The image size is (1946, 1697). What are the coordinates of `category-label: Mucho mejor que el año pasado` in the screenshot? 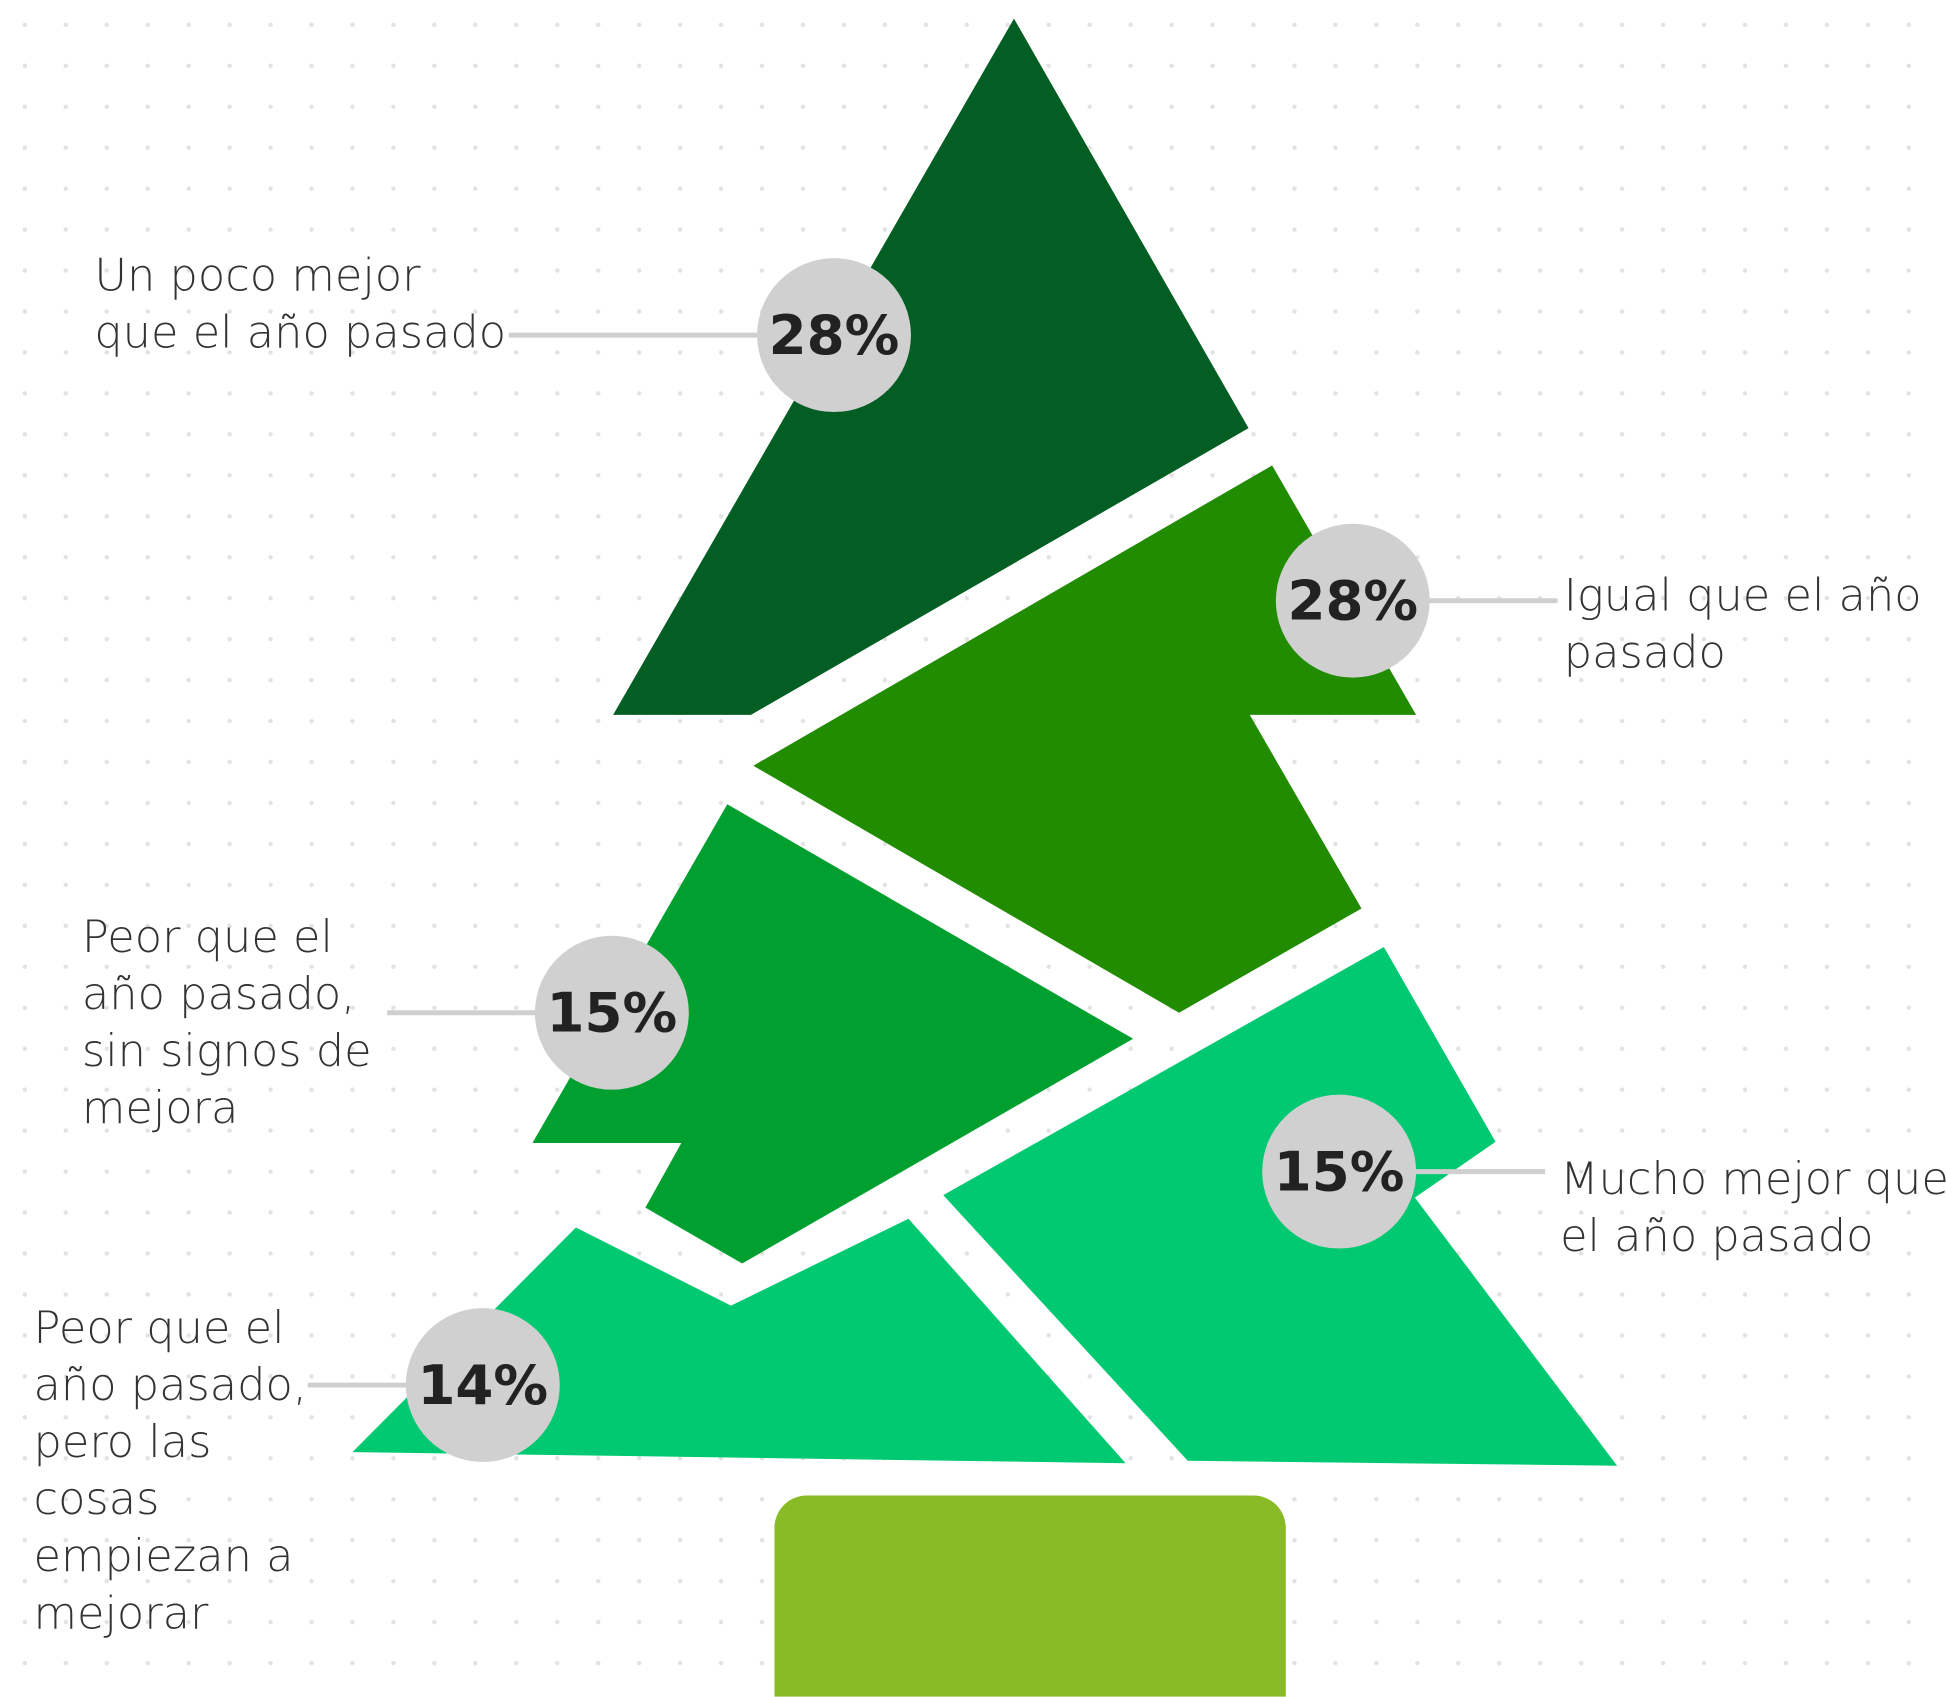 It's located at (1753, 1208).